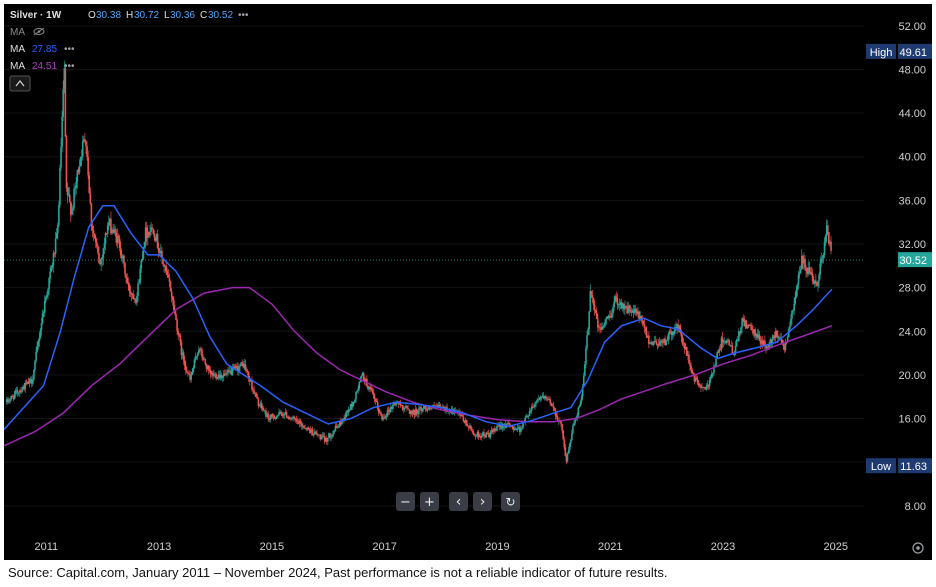  I want to click on chevron-up-icon, so click(20, 83).